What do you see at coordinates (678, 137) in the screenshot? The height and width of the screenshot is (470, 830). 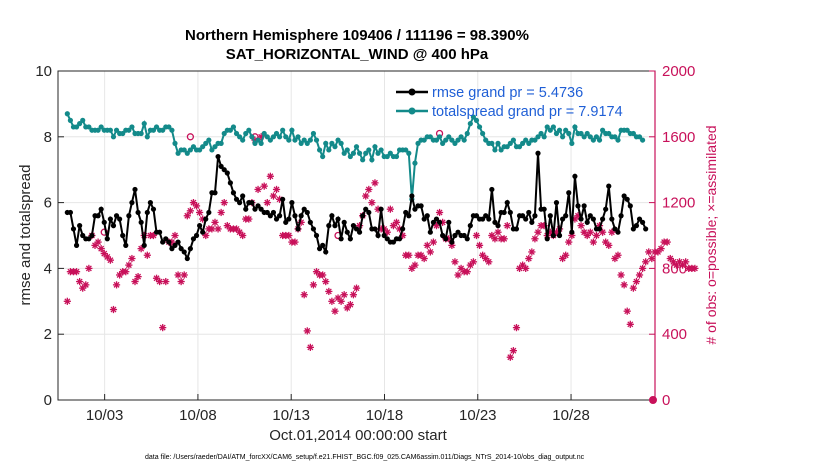 I see `y2-tick-label: 1600` at bounding box center [678, 137].